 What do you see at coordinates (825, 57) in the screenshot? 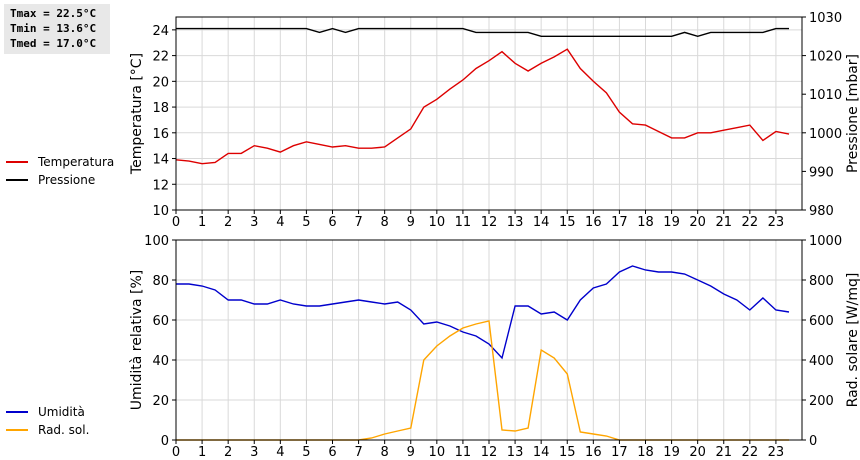
I see `y2-tick-label: 1020` at bounding box center [825, 57].